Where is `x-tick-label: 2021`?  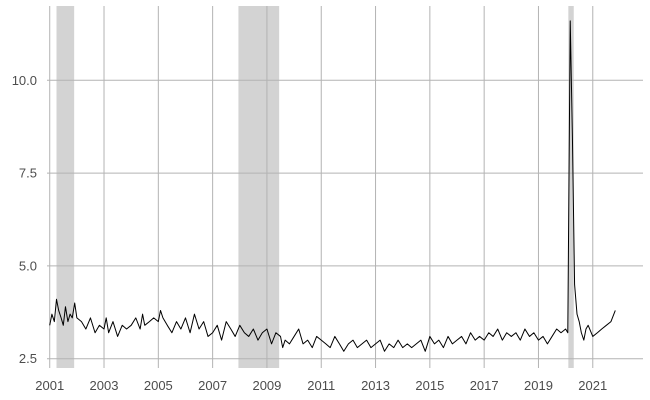 x-tick-label: 2021 is located at coordinates (592, 385).